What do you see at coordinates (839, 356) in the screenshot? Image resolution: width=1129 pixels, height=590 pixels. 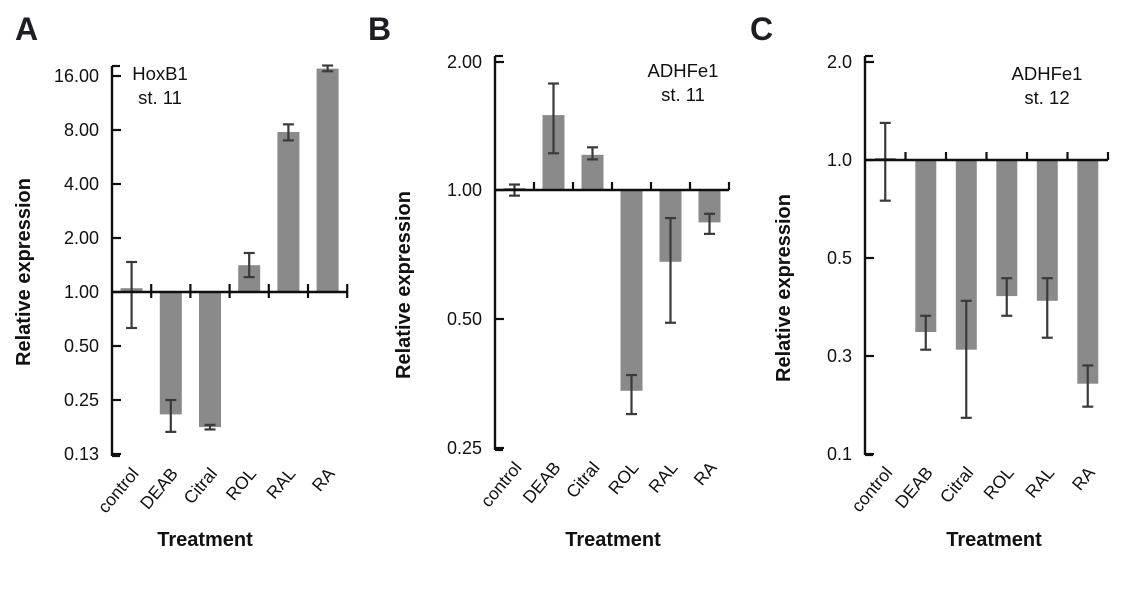 I see `y-tick-label: 0.3` at bounding box center [839, 356].